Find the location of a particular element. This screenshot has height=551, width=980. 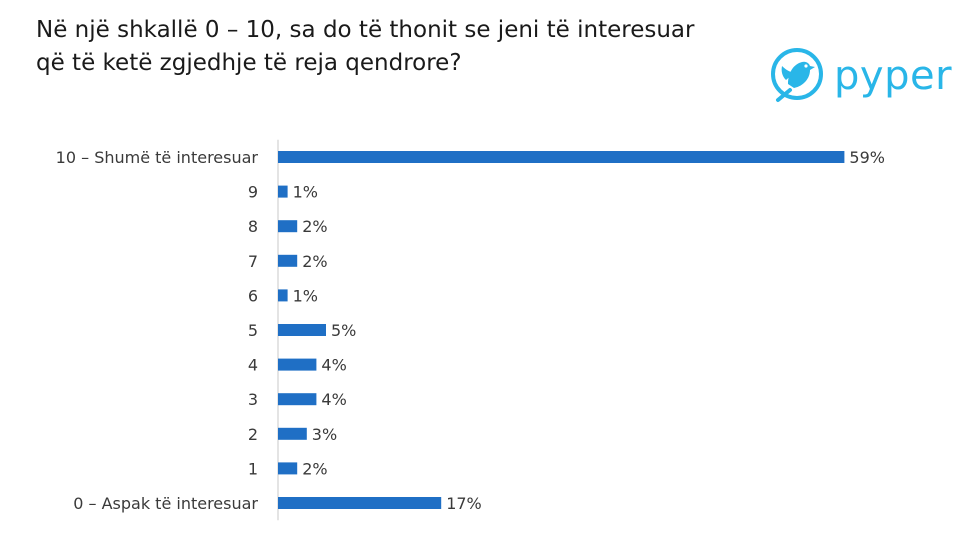

category-label: 4 is located at coordinates (253, 365).